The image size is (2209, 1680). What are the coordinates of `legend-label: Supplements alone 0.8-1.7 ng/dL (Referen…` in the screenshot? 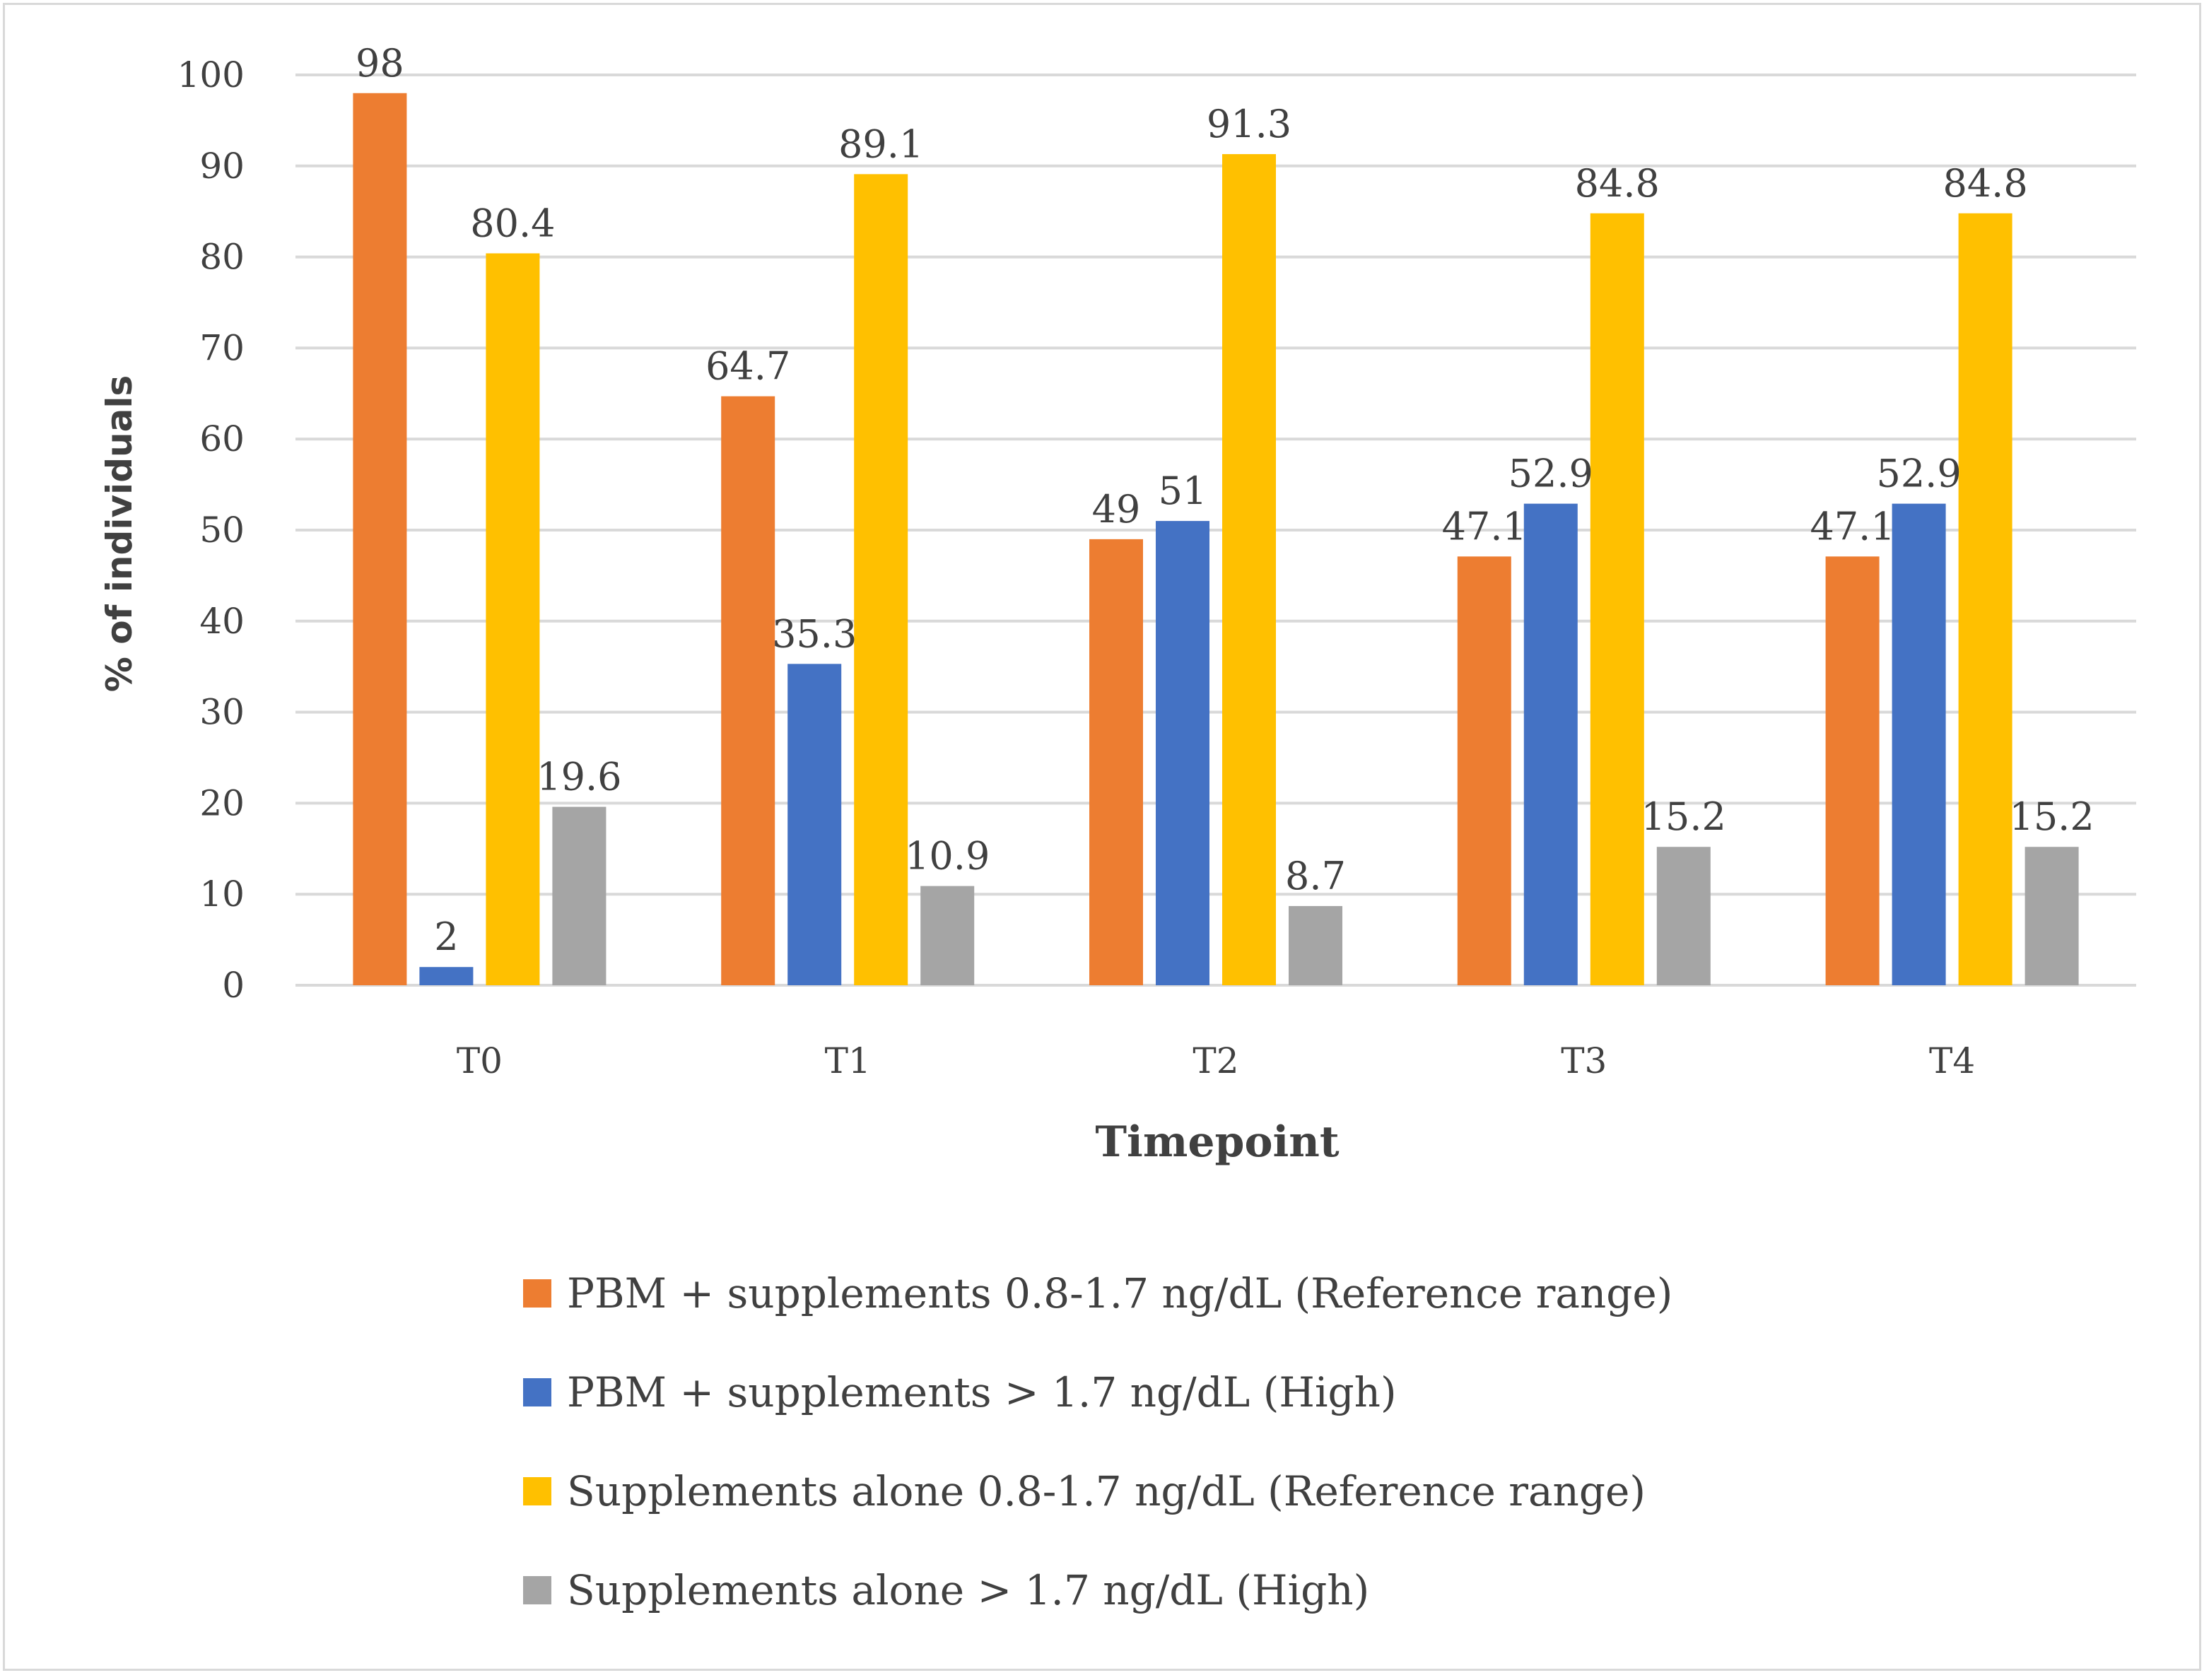 It's located at (1106, 1491).